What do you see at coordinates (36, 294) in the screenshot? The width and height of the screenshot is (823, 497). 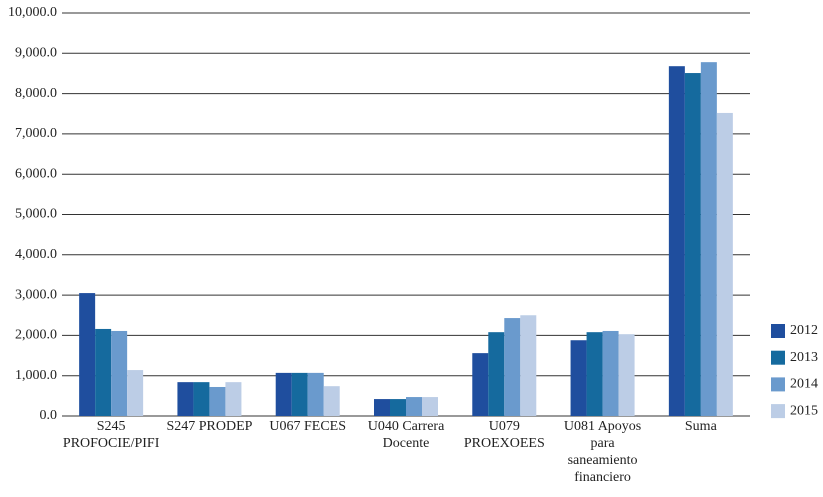 I see `y-tick-label: 3,000.0` at bounding box center [36, 294].